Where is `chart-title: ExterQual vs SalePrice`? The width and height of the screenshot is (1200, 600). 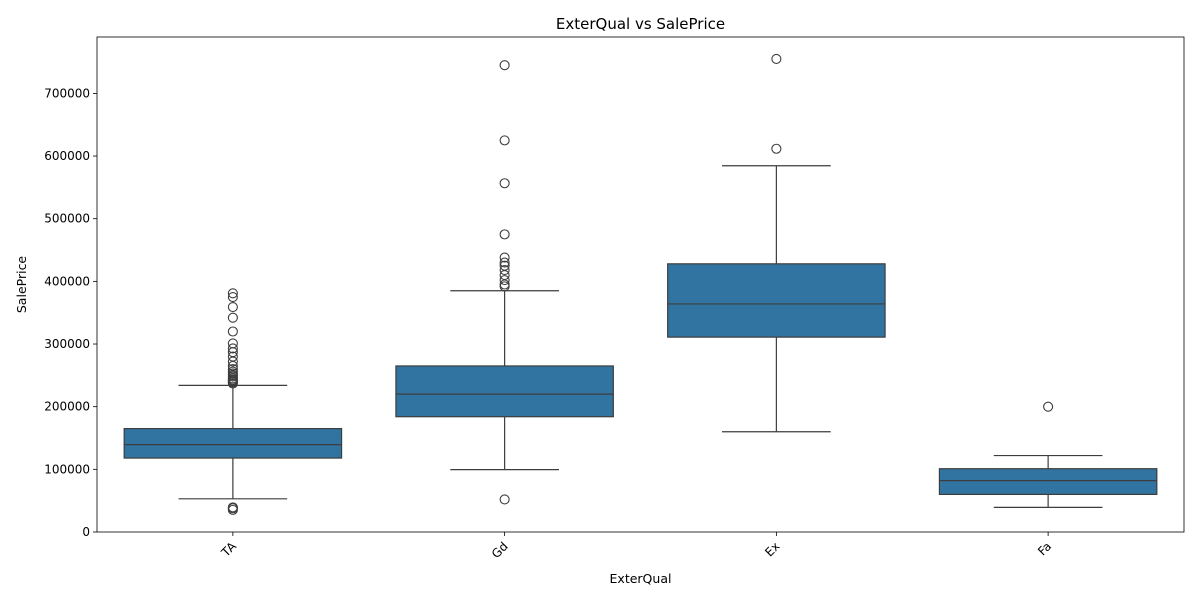 chart-title: ExterQual vs SalePrice is located at coordinates (640, 24).